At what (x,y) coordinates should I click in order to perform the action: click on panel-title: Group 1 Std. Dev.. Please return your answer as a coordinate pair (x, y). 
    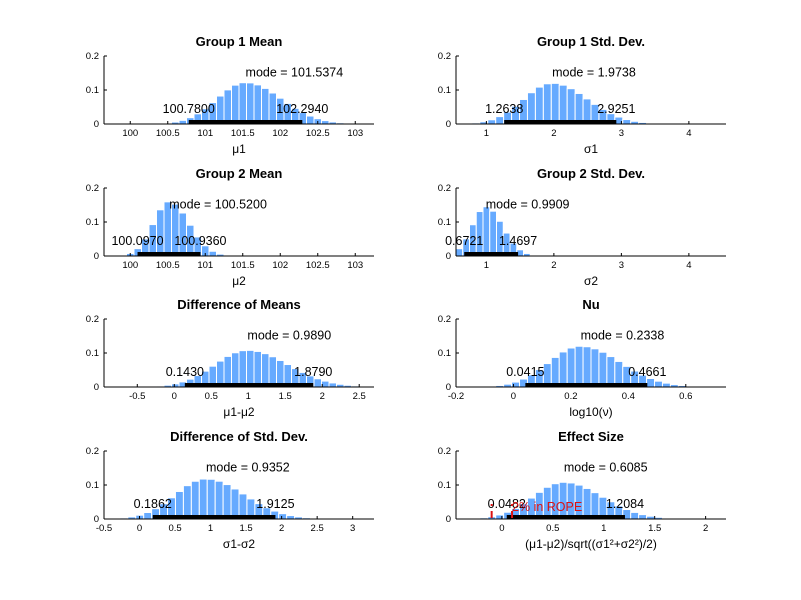
    Looking at the image, I should click on (591, 41).